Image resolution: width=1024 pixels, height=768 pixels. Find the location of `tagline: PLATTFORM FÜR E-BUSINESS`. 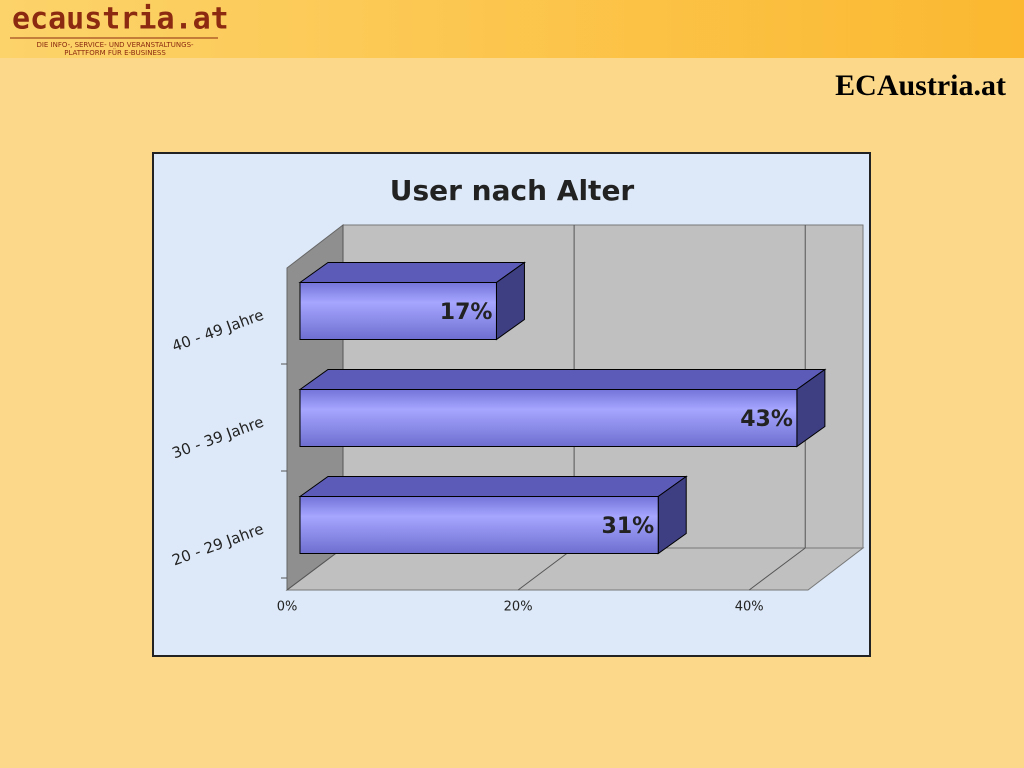

tagline: PLATTFORM FÜR E-BUSINESS is located at coordinates (115, 52).